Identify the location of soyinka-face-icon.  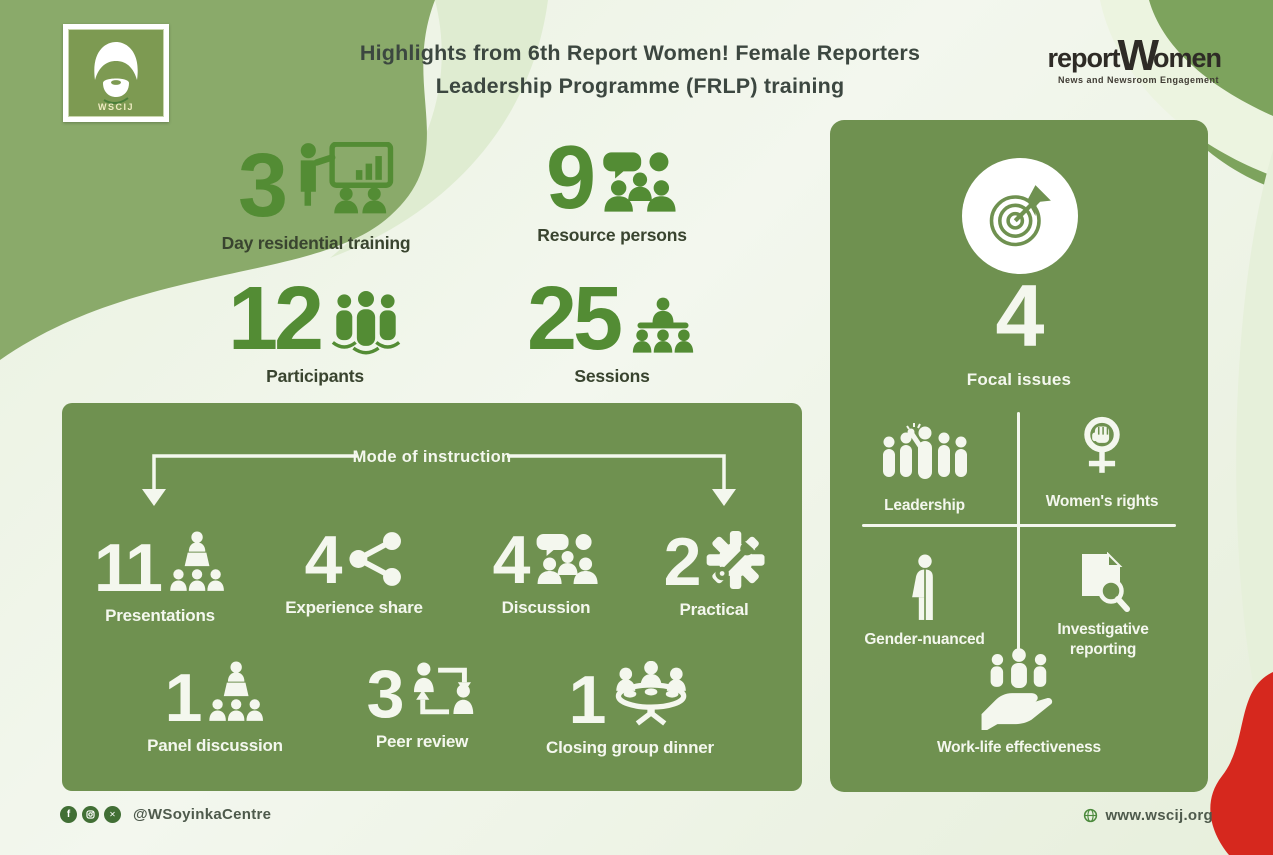
(116, 73).